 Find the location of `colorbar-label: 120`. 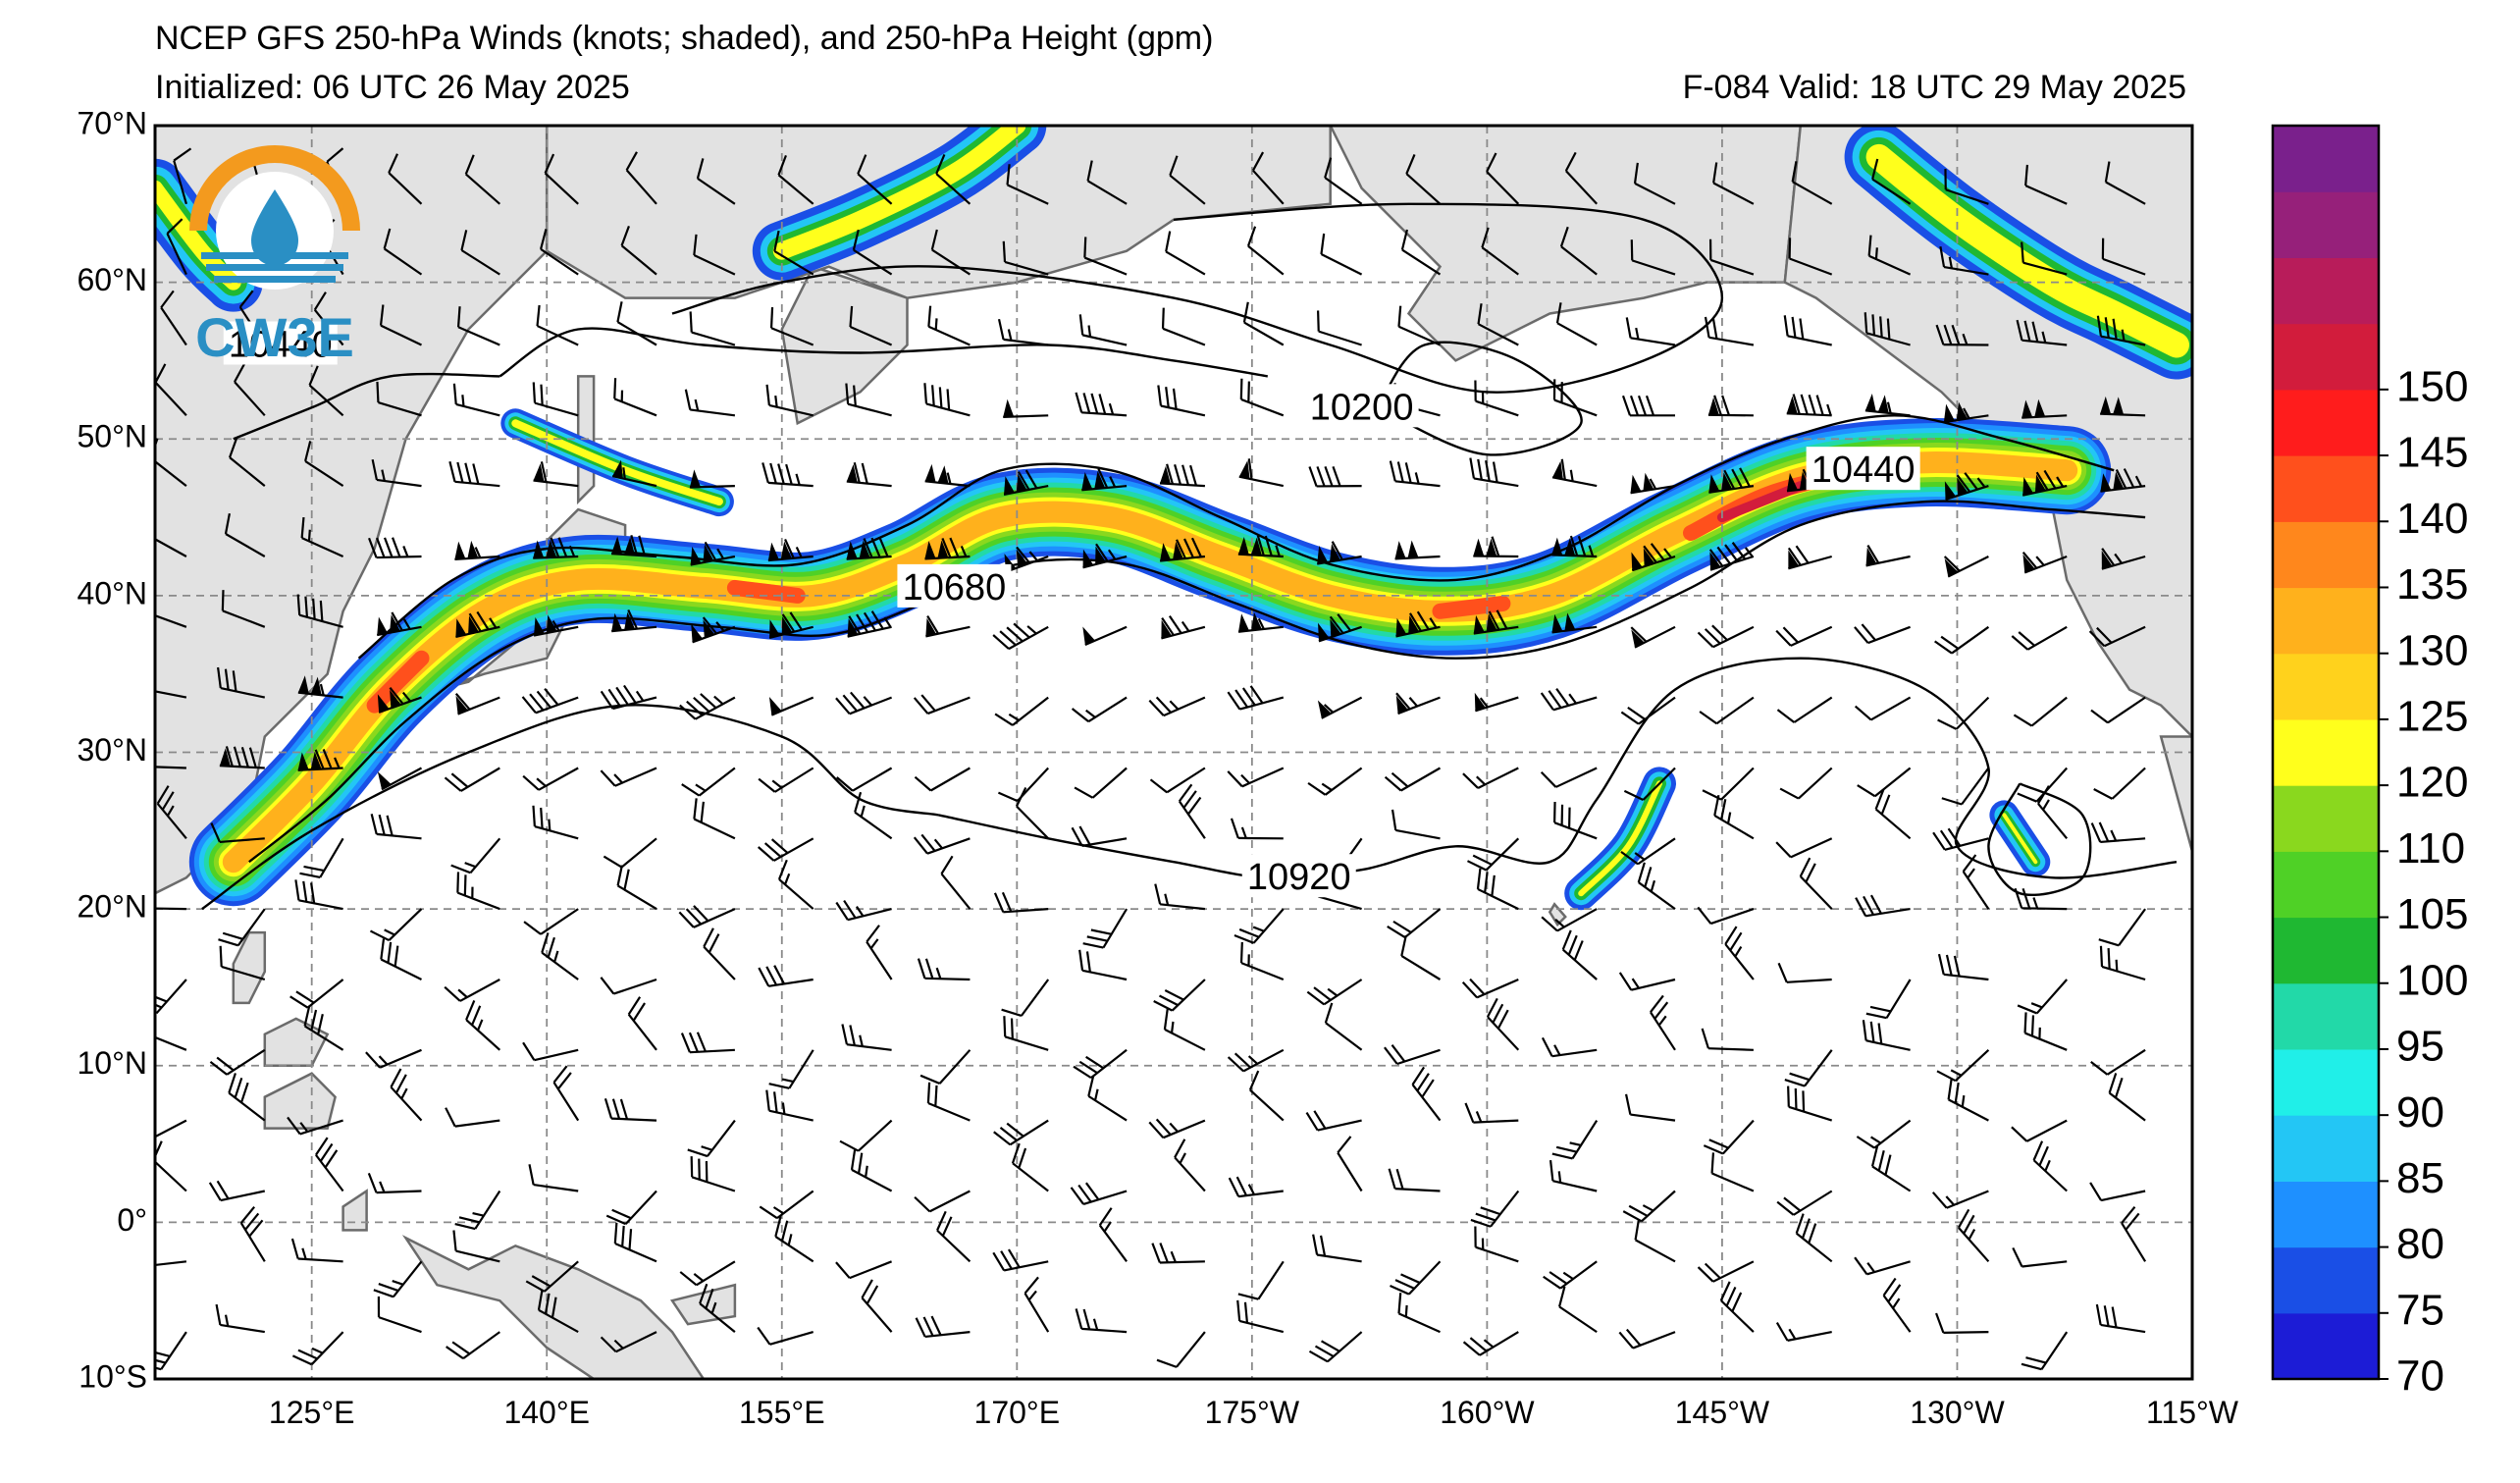

colorbar-label: 120 is located at coordinates (2432, 783).